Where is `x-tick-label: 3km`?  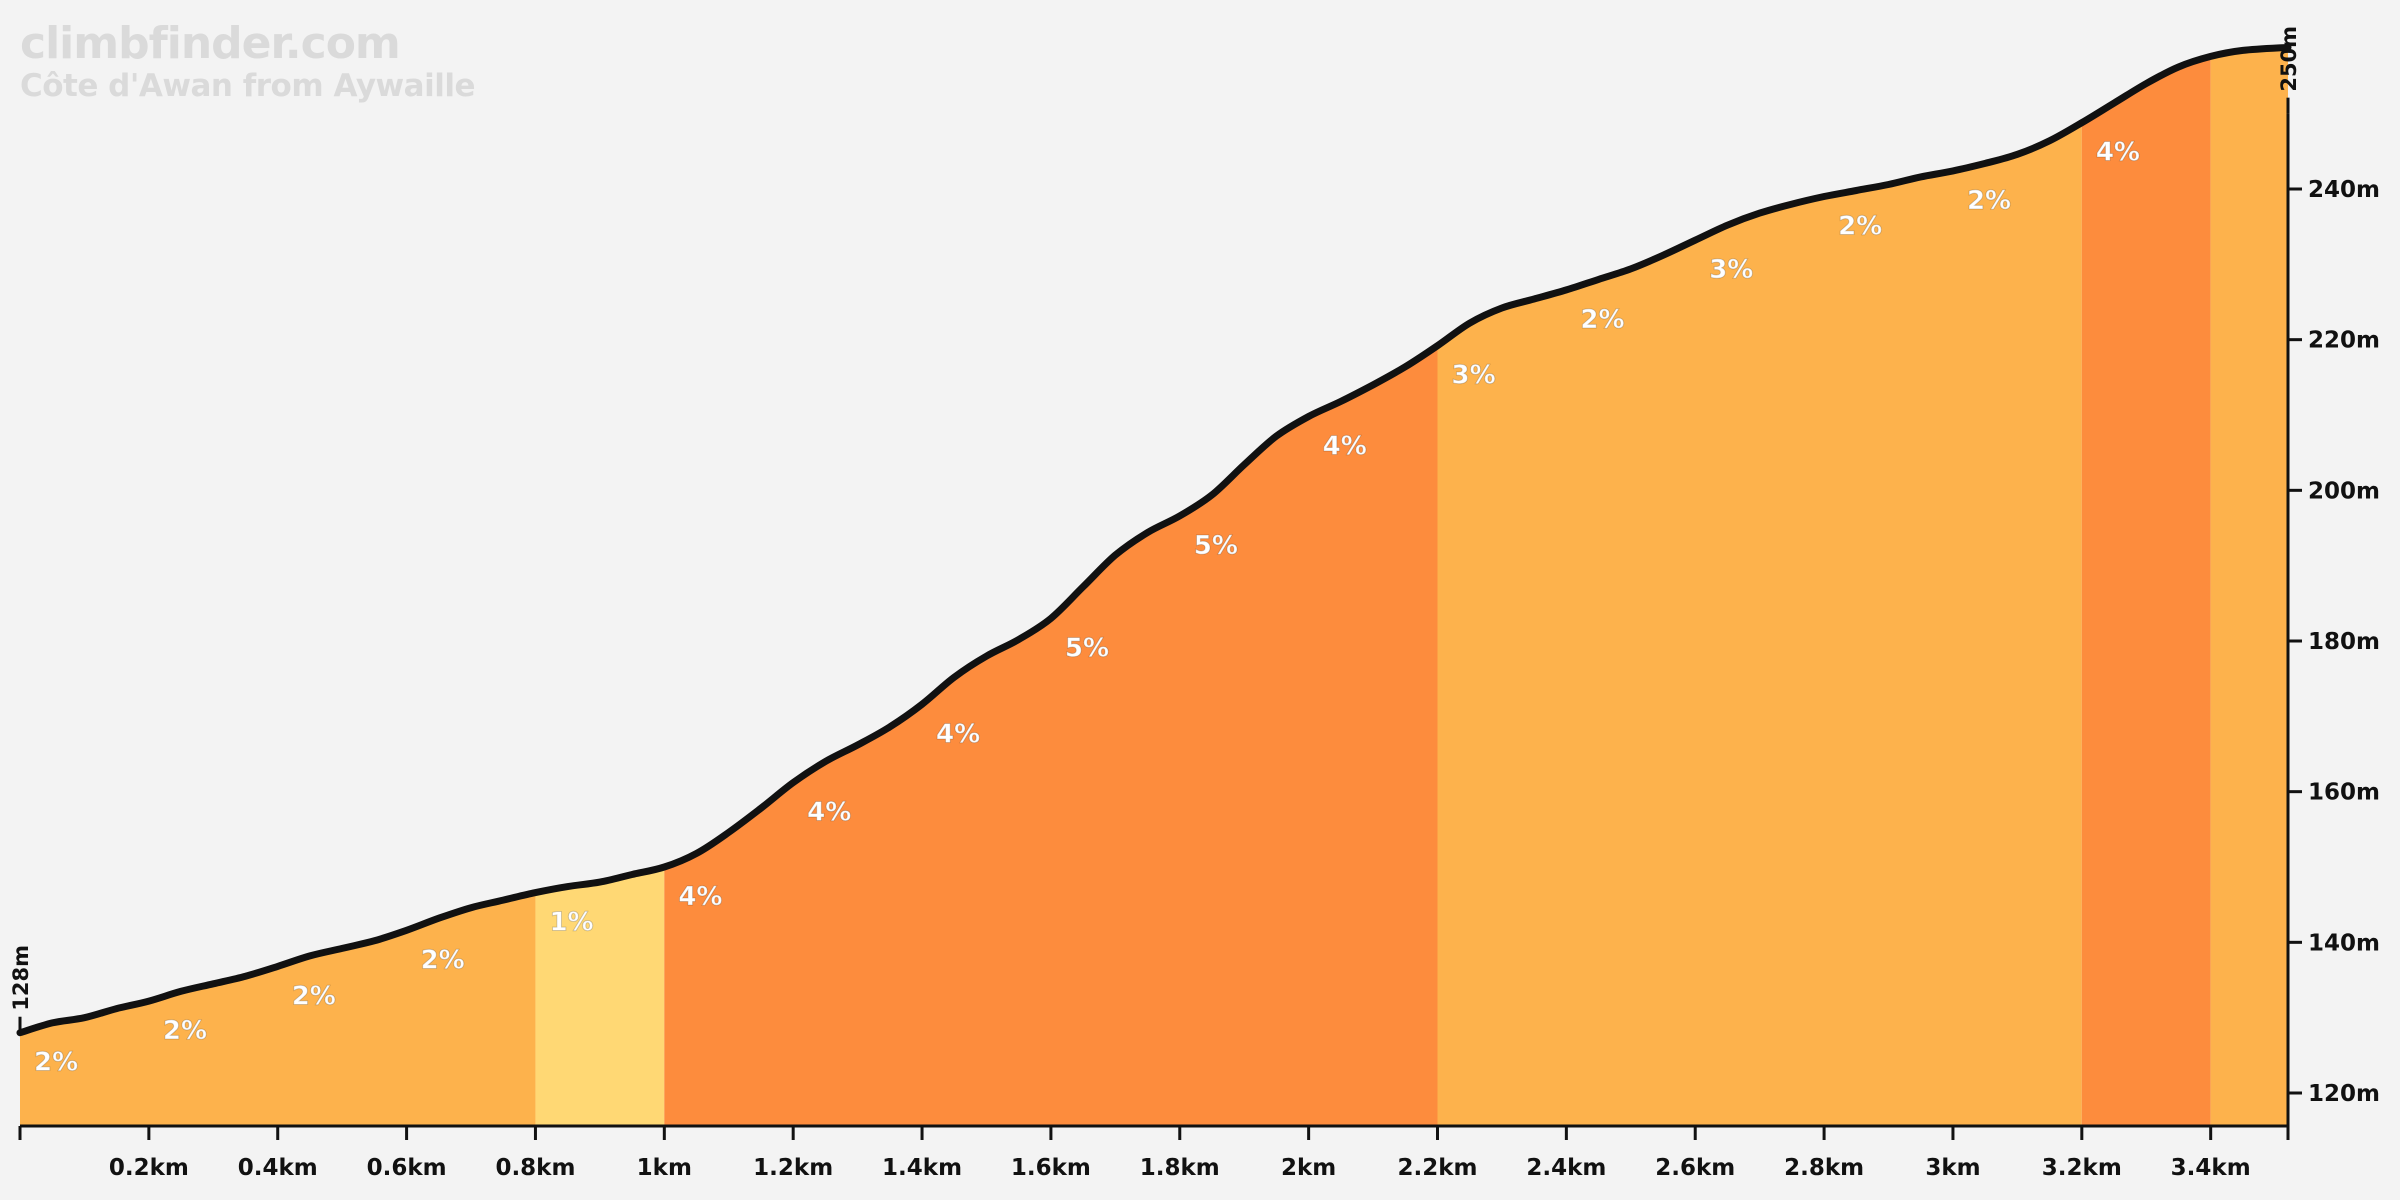
x-tick-label: 3km is located at coordinates (1952, 1168).